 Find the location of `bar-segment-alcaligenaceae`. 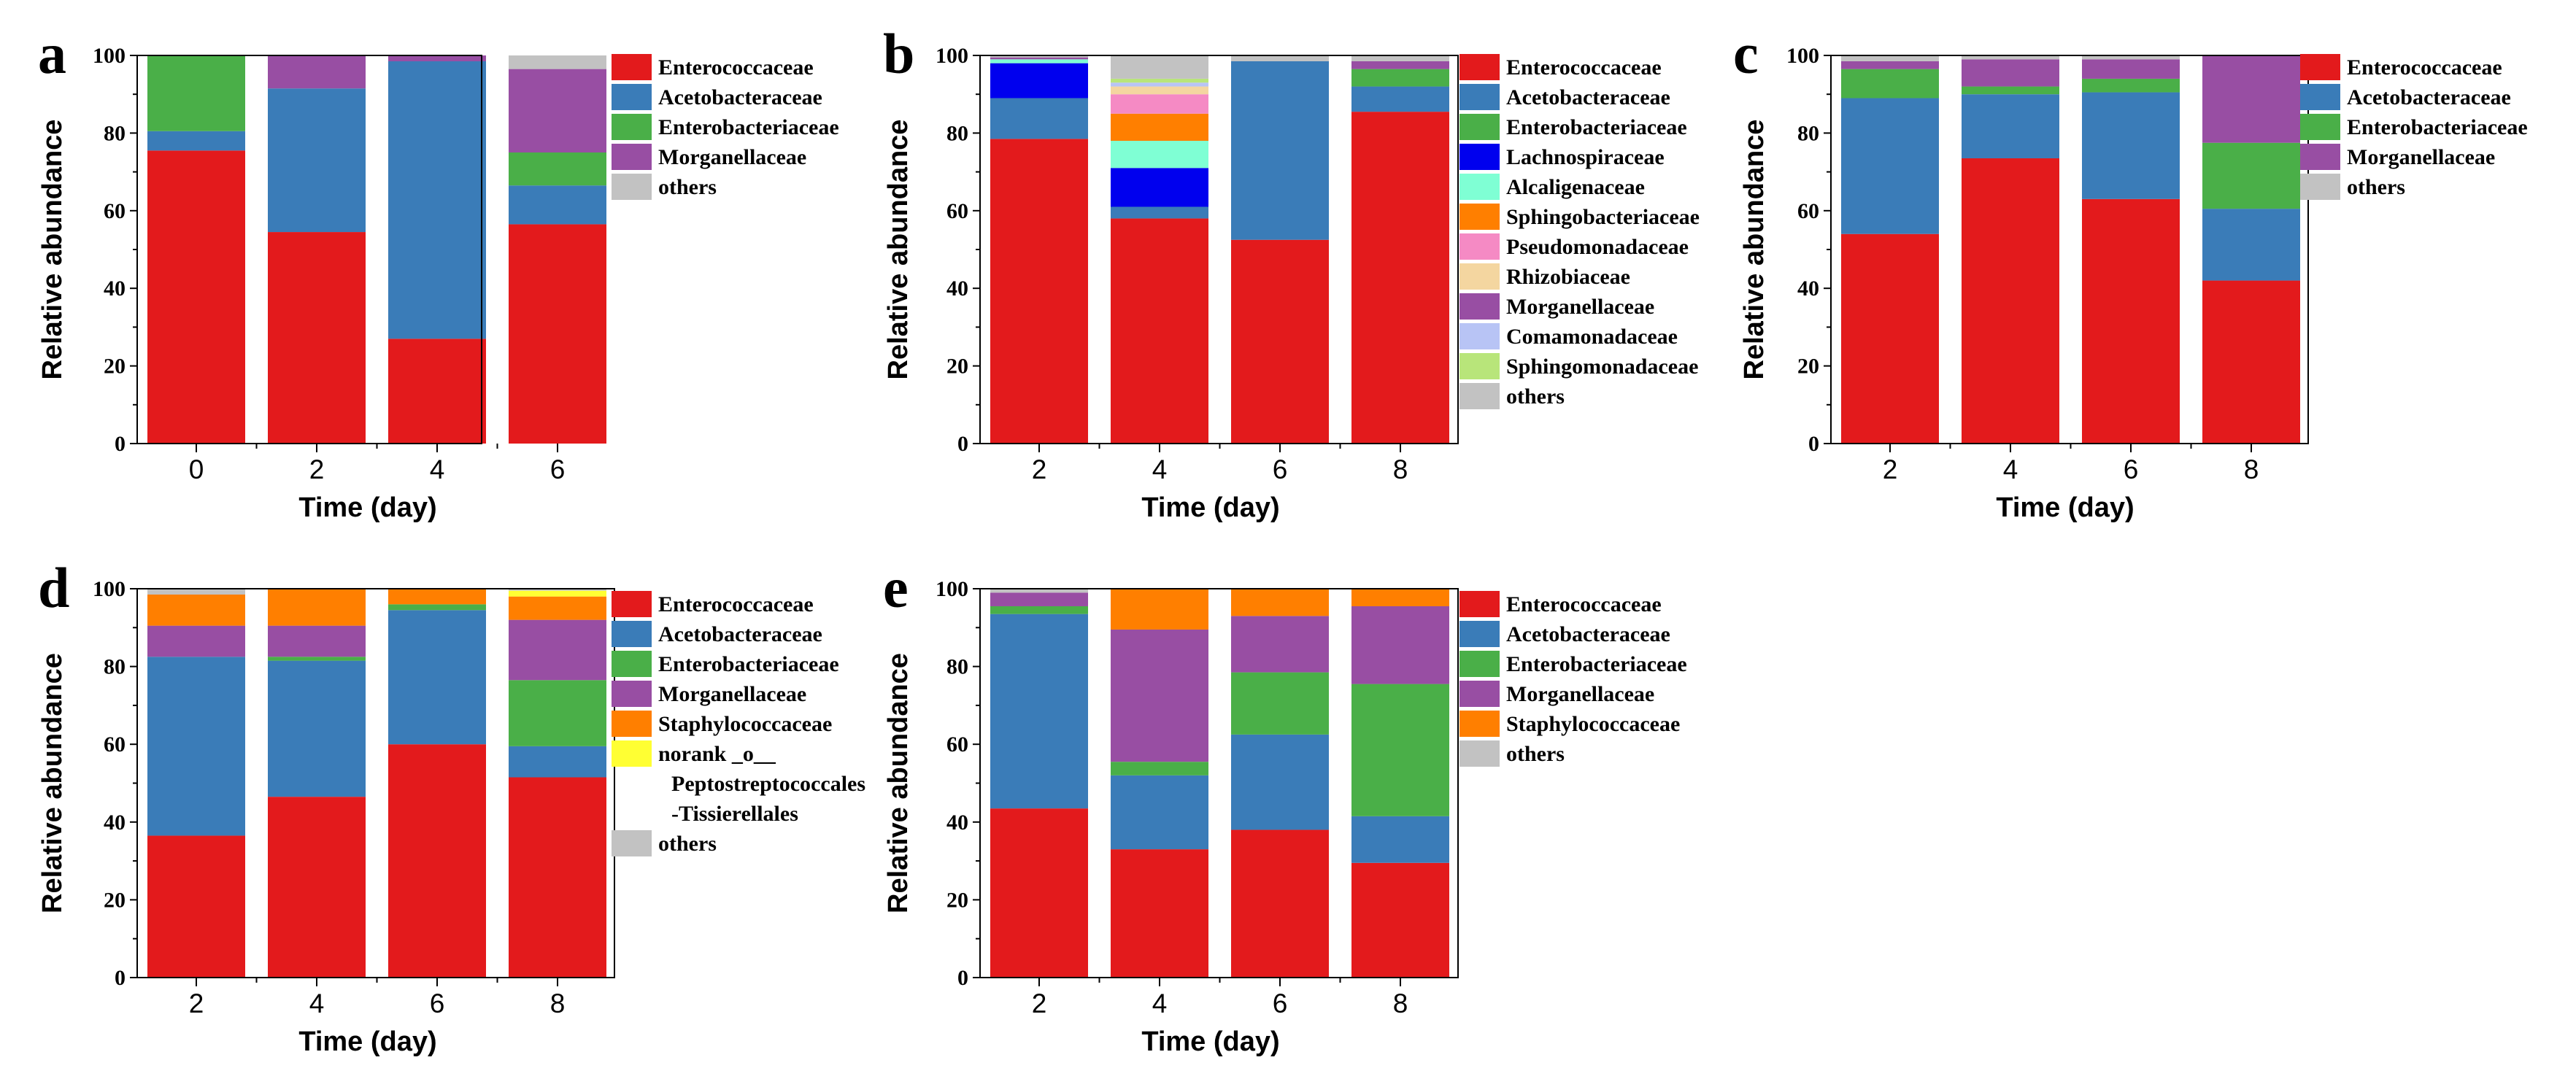

bar-segment-alcaligenaceae is located at coordinates (1039, 61).